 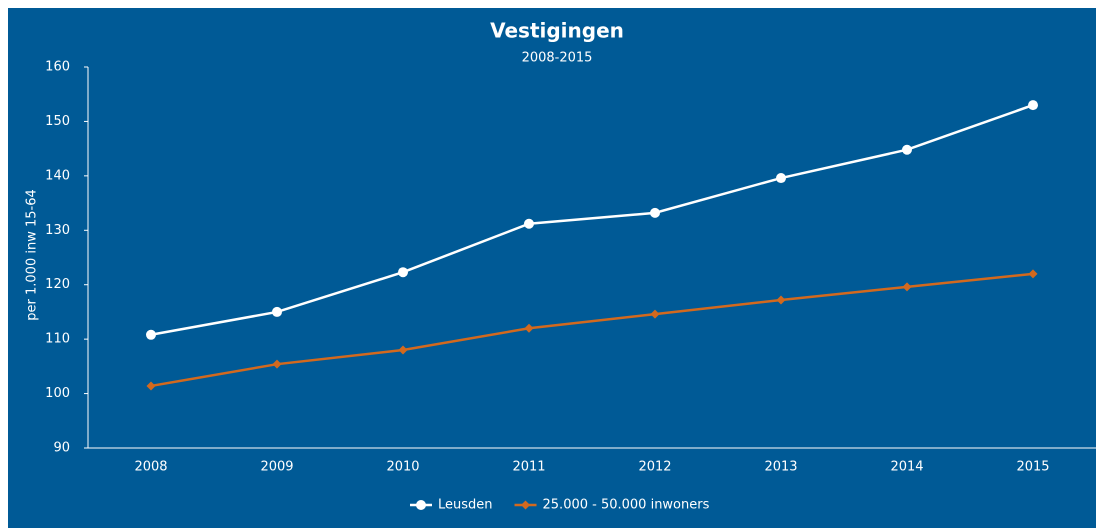 I want to click on y-tick-label: 130, so click(x=57, y=230).